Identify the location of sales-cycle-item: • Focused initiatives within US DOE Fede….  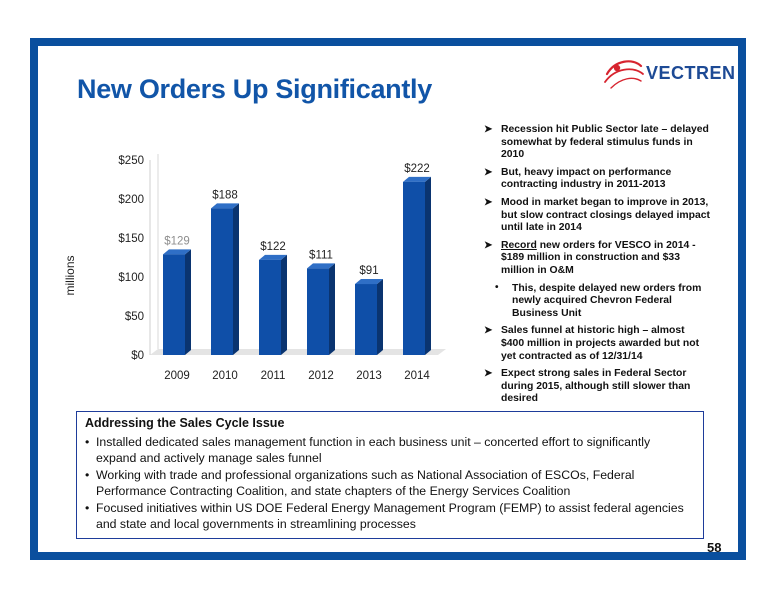
(385, 516).